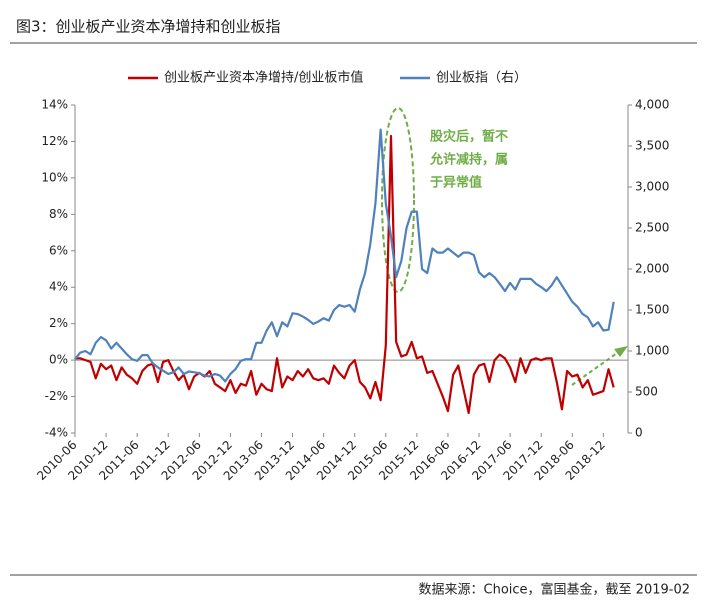  Describe the element at coordinates (481, 78) in the screenshot. I see `legend-label: 创业板指（右）` at that location.